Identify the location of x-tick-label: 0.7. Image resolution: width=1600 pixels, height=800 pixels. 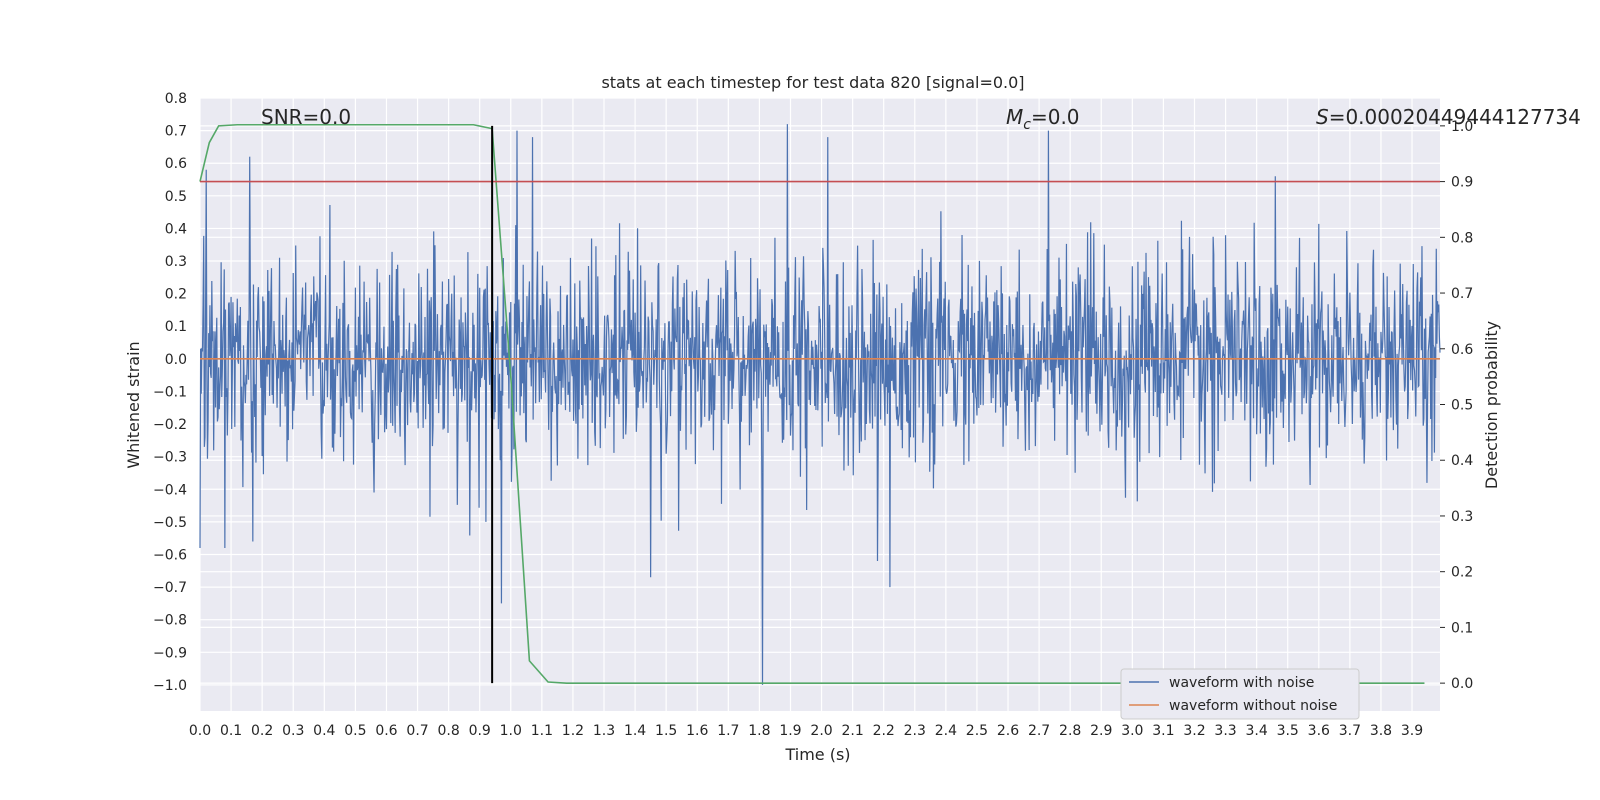
(417, 731).